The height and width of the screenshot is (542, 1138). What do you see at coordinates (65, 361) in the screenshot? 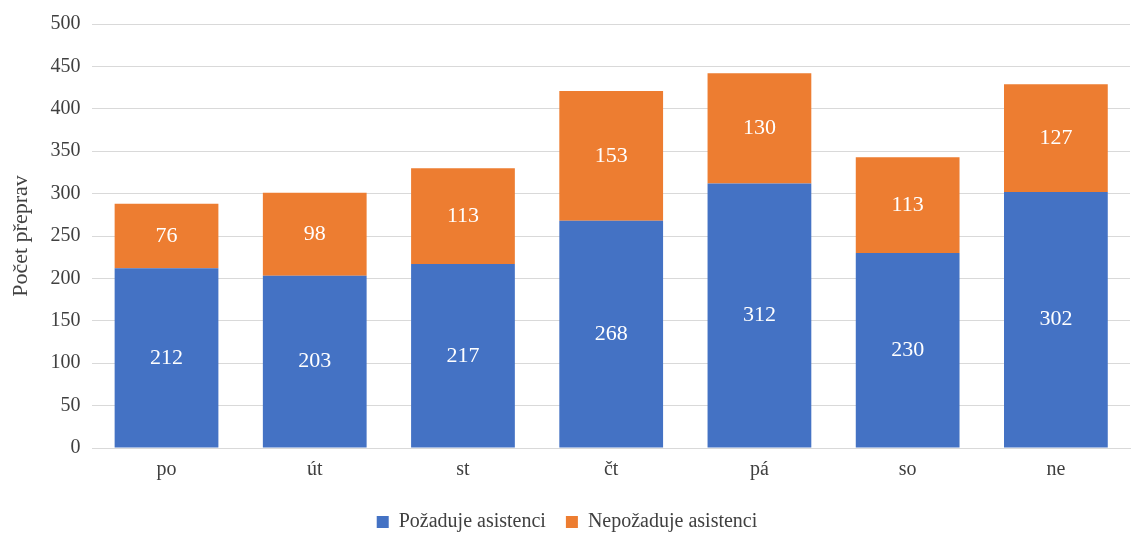
I see `y-tick-label: 100` at bounding box center [65, 361].